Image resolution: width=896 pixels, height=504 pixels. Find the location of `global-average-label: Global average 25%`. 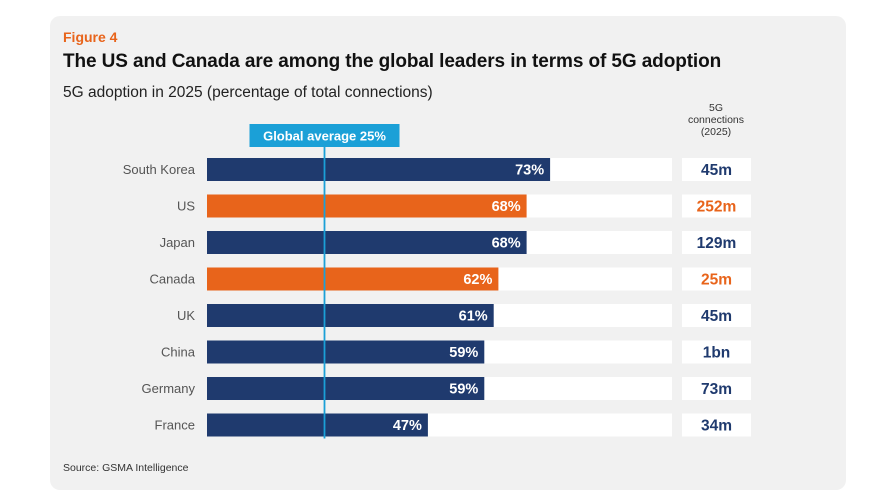

global-average-label: Global average 25% is located at coordinates (324, 136).